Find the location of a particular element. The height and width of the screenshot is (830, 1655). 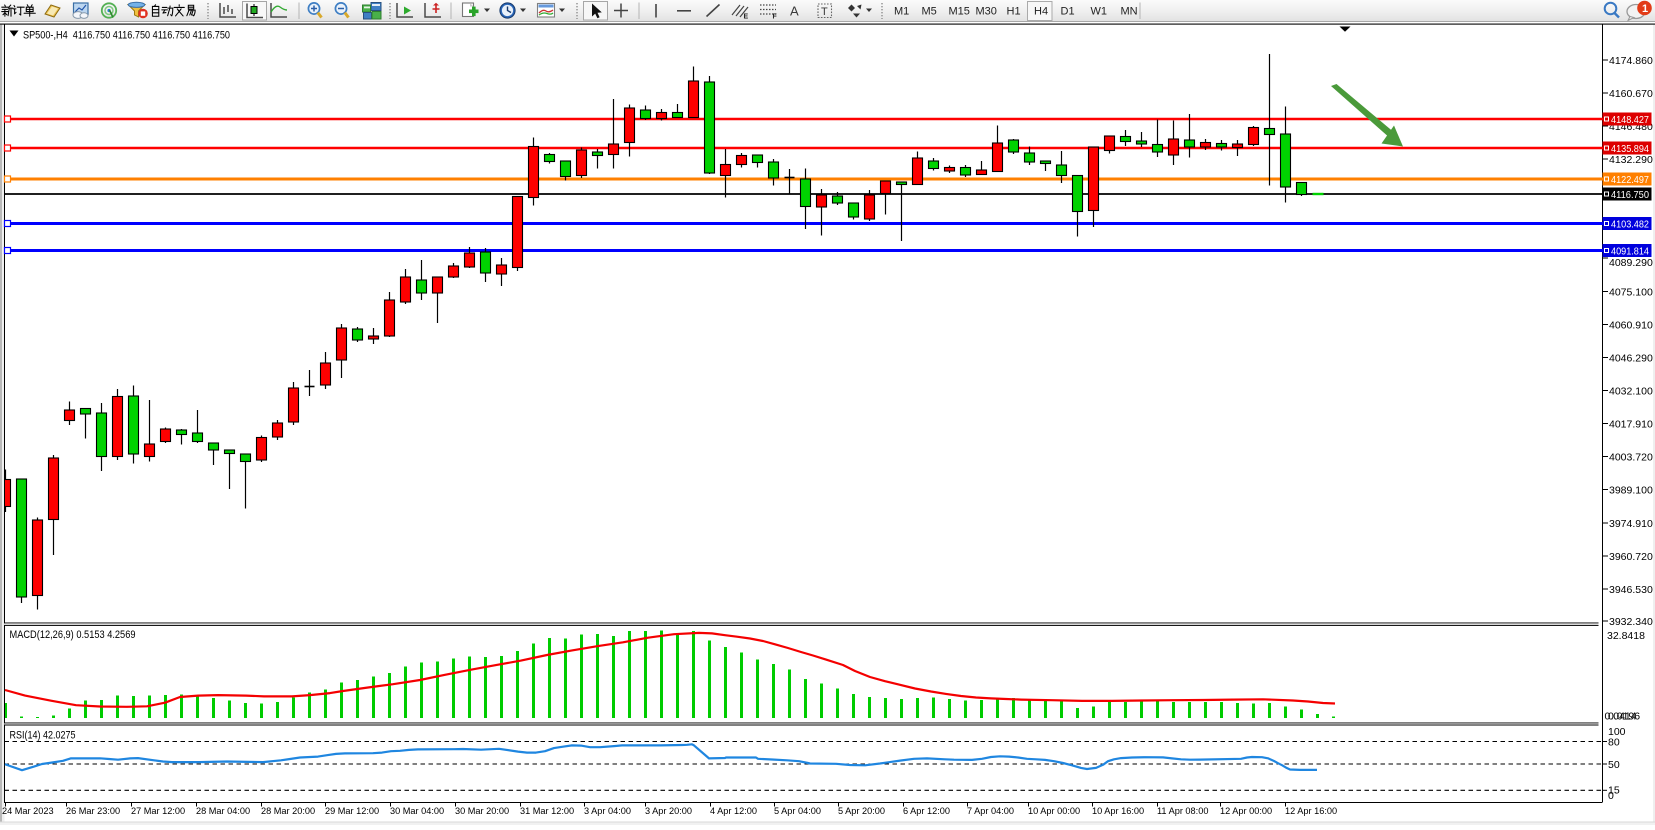

svg-text: M1 is located at coordinates (901, 12).